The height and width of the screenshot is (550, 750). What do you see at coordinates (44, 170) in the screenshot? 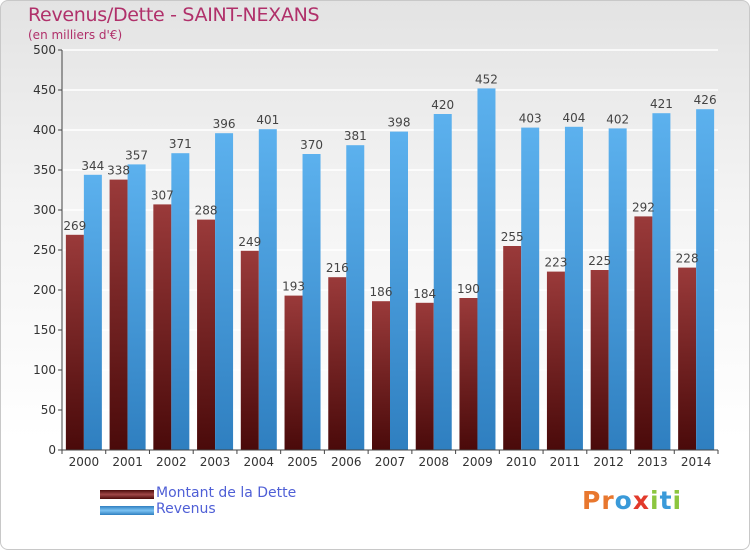
I see `y-tick-label: 350` at bounding box center [44, 170].